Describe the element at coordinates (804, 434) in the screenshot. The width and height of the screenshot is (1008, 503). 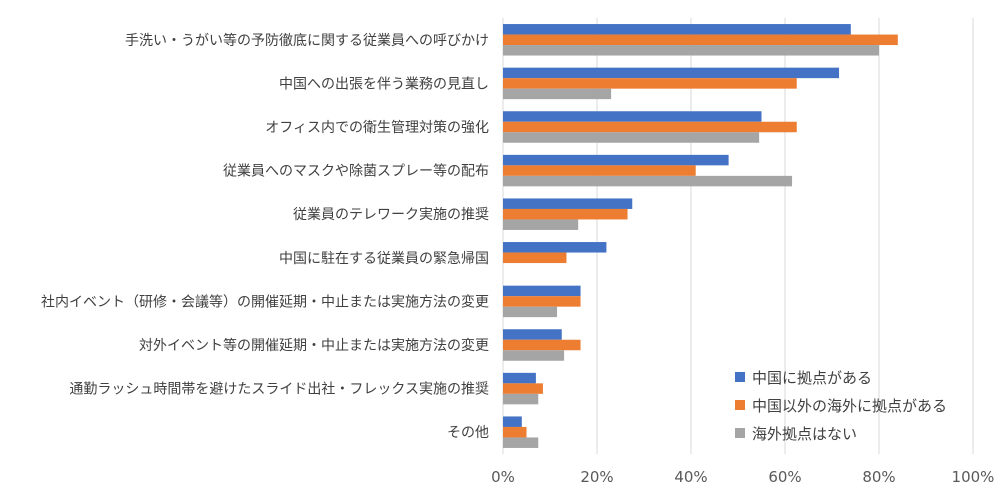
I see `legend-label: 海外拠点はない` at that location.